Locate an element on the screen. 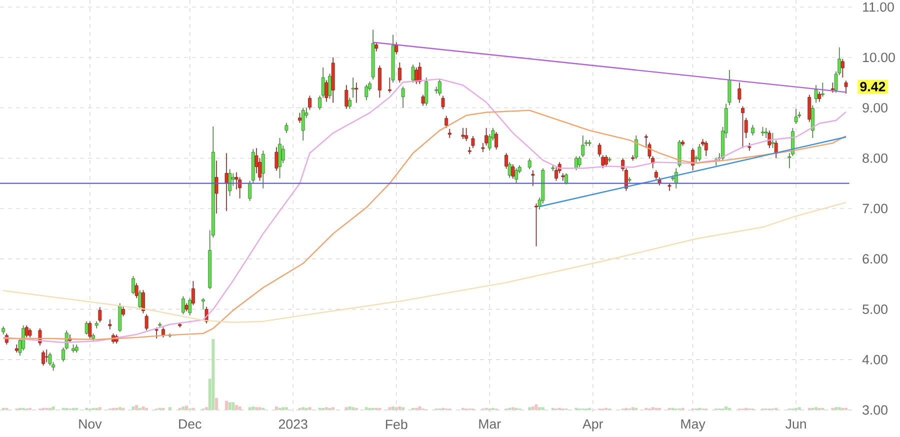  x-tick-label: Apr is located at coordinates (593, 425).